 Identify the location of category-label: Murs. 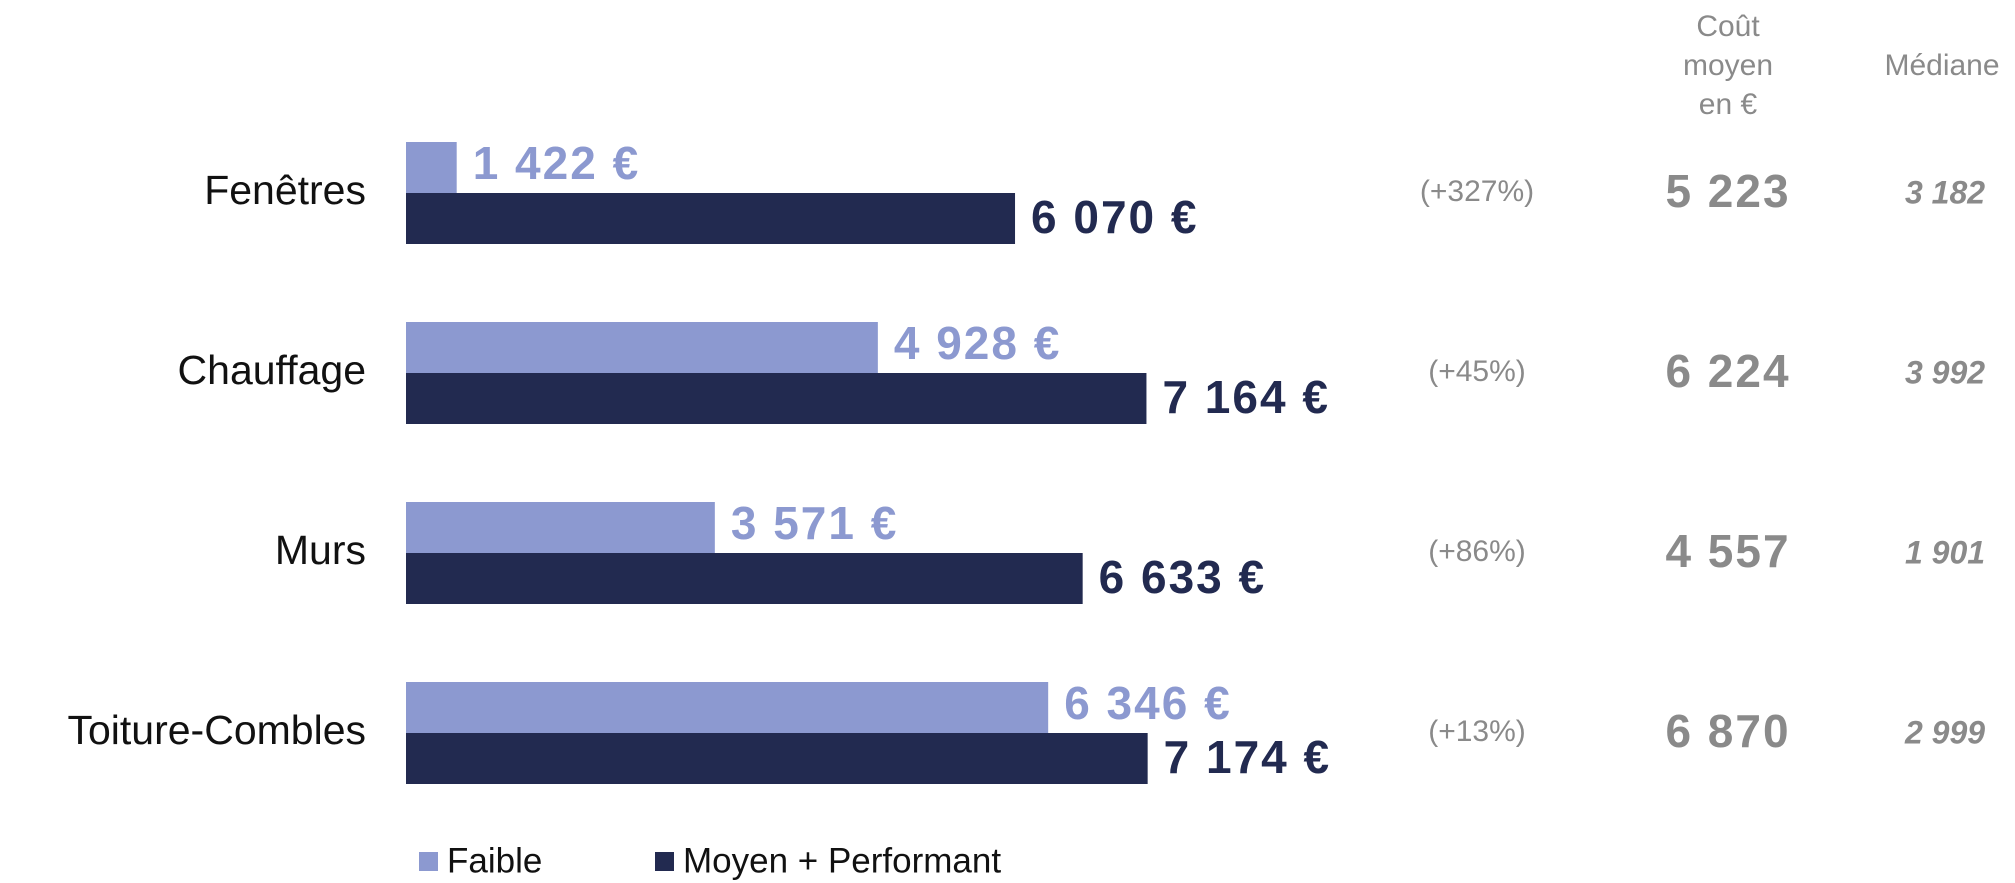
(320, 550).